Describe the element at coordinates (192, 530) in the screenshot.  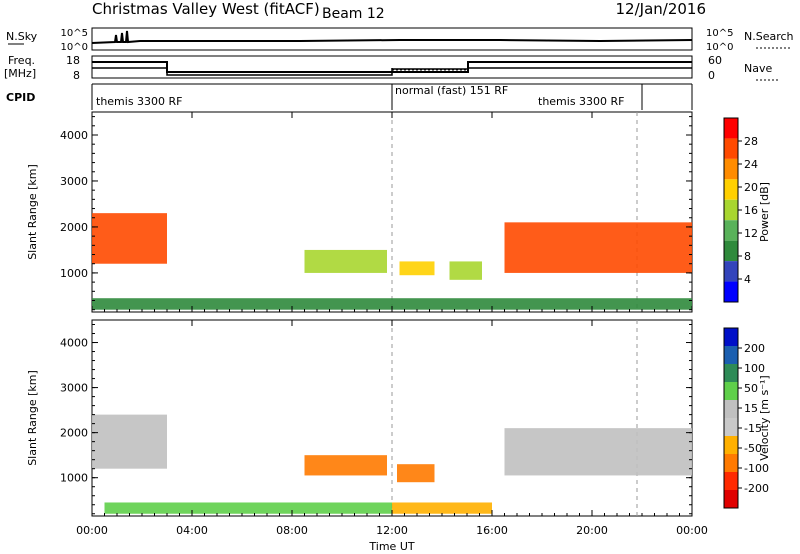
I see `xtick-label-1: 04:00` at that location.